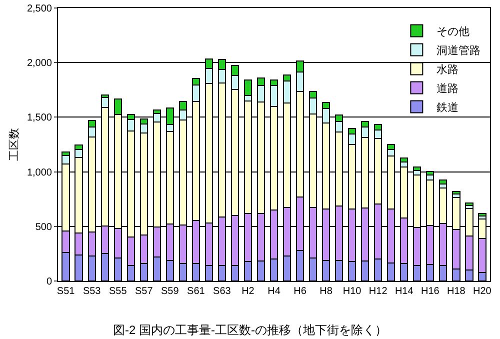 This screenshot has height=339, width=500. What do you see at coordinates (274, 291) in the screenshot?
I see `x-tick-label: H4` at bounding box center [274, 291].